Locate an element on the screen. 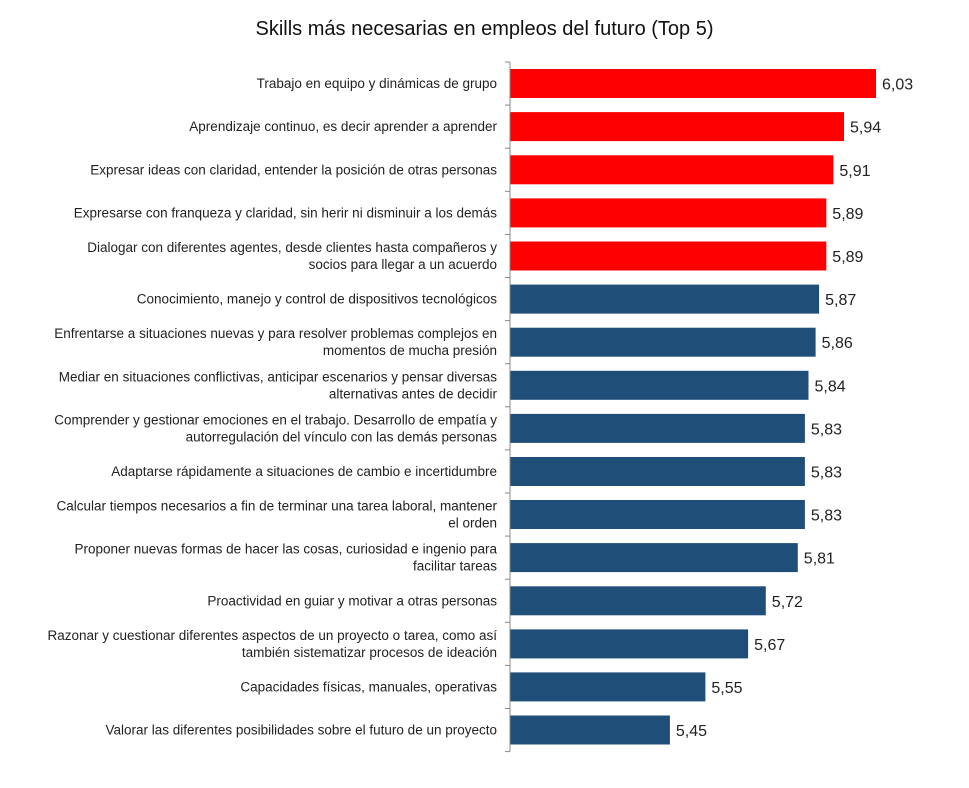 The height and width of the screenshot is (788, 969). data-label: 5,72 is located at coordinates (787, 602).